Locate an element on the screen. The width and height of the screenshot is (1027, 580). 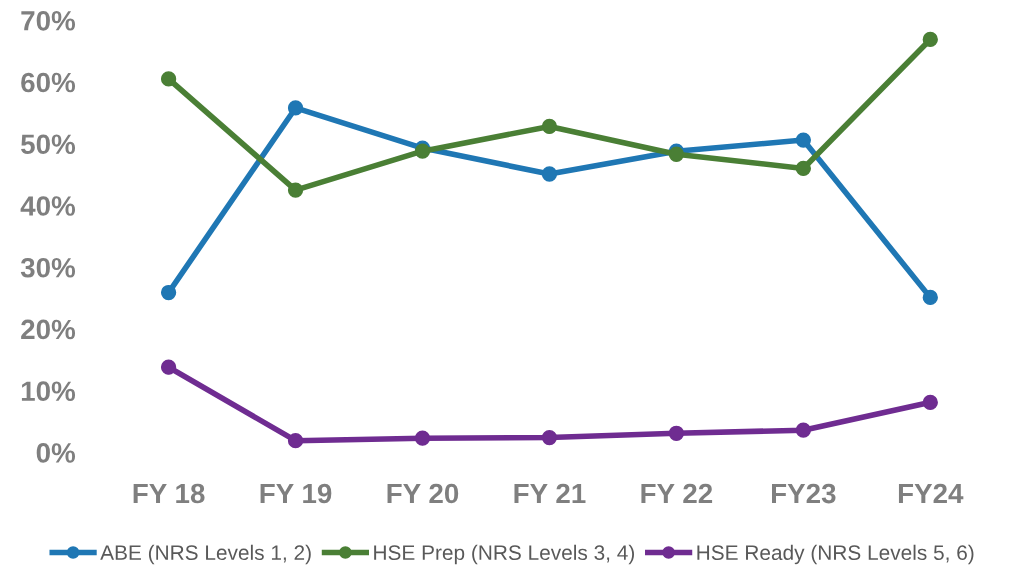
legend-label: HSE Ready (NRS Levels 5, 6) is located at coordinates (835, 554).